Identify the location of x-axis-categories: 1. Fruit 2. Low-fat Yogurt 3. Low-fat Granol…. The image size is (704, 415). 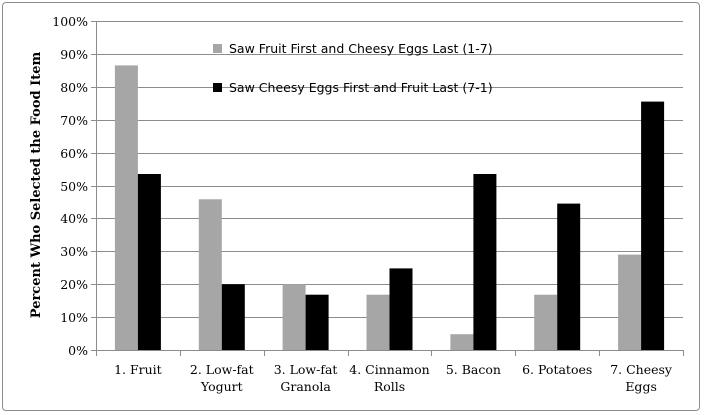
(399, 372).